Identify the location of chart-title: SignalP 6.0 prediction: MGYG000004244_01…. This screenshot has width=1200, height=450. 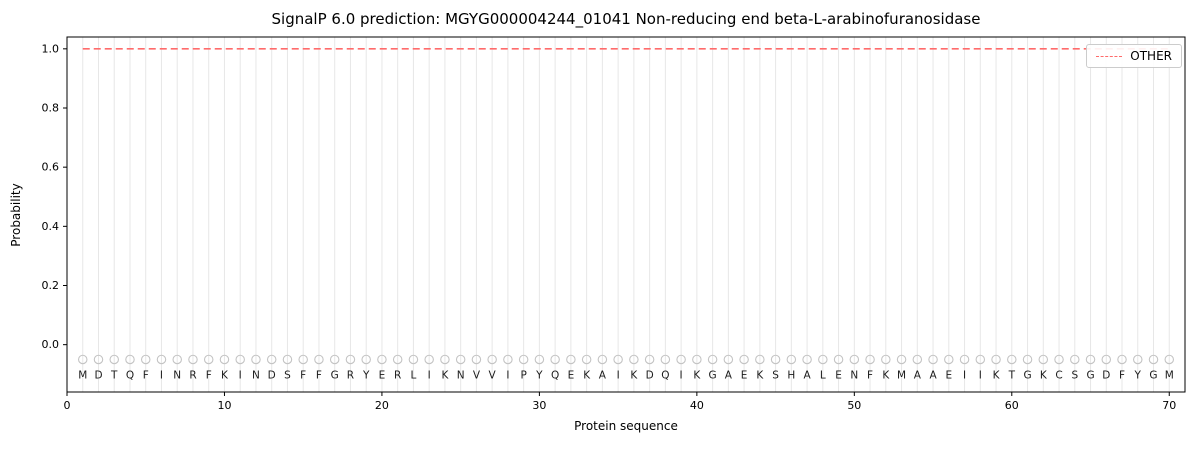
(626, 19).